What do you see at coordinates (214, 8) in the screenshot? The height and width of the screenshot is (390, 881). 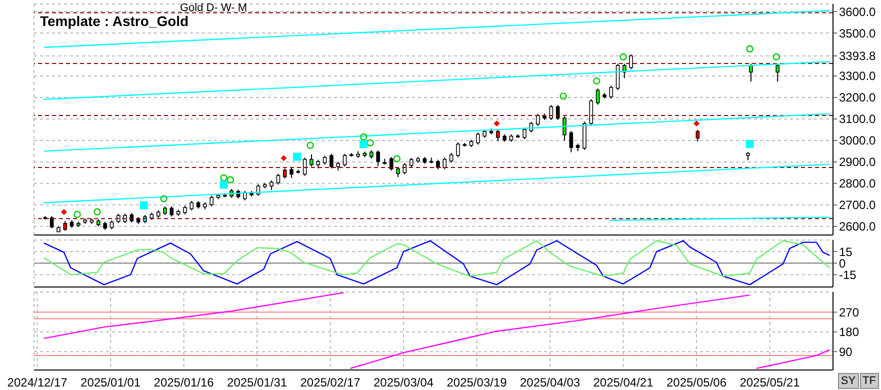 I see `chart-title: Gold D- W- M` at bounding box center [214, 8].